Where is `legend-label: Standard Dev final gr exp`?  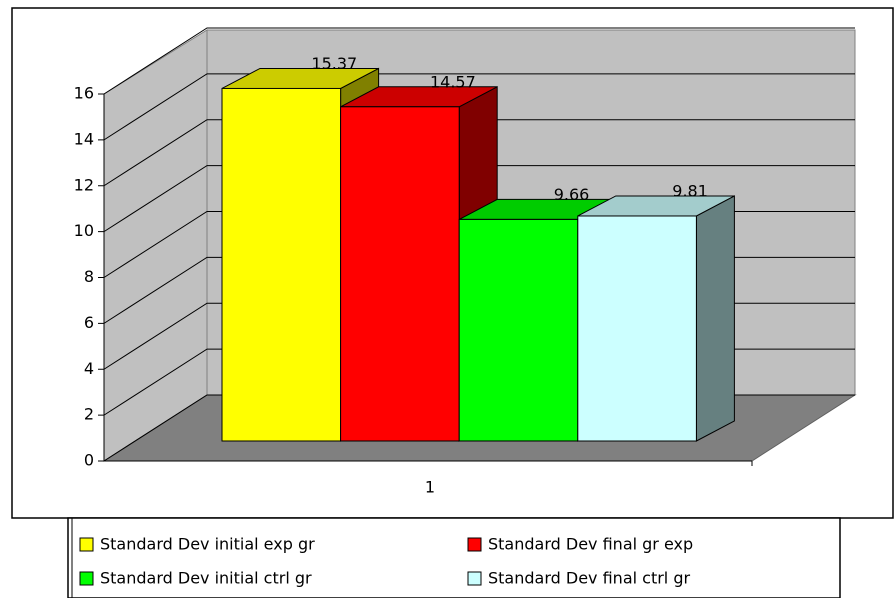
legend-label: Standard Dev final gr exp is located at coordinates (590, 544).